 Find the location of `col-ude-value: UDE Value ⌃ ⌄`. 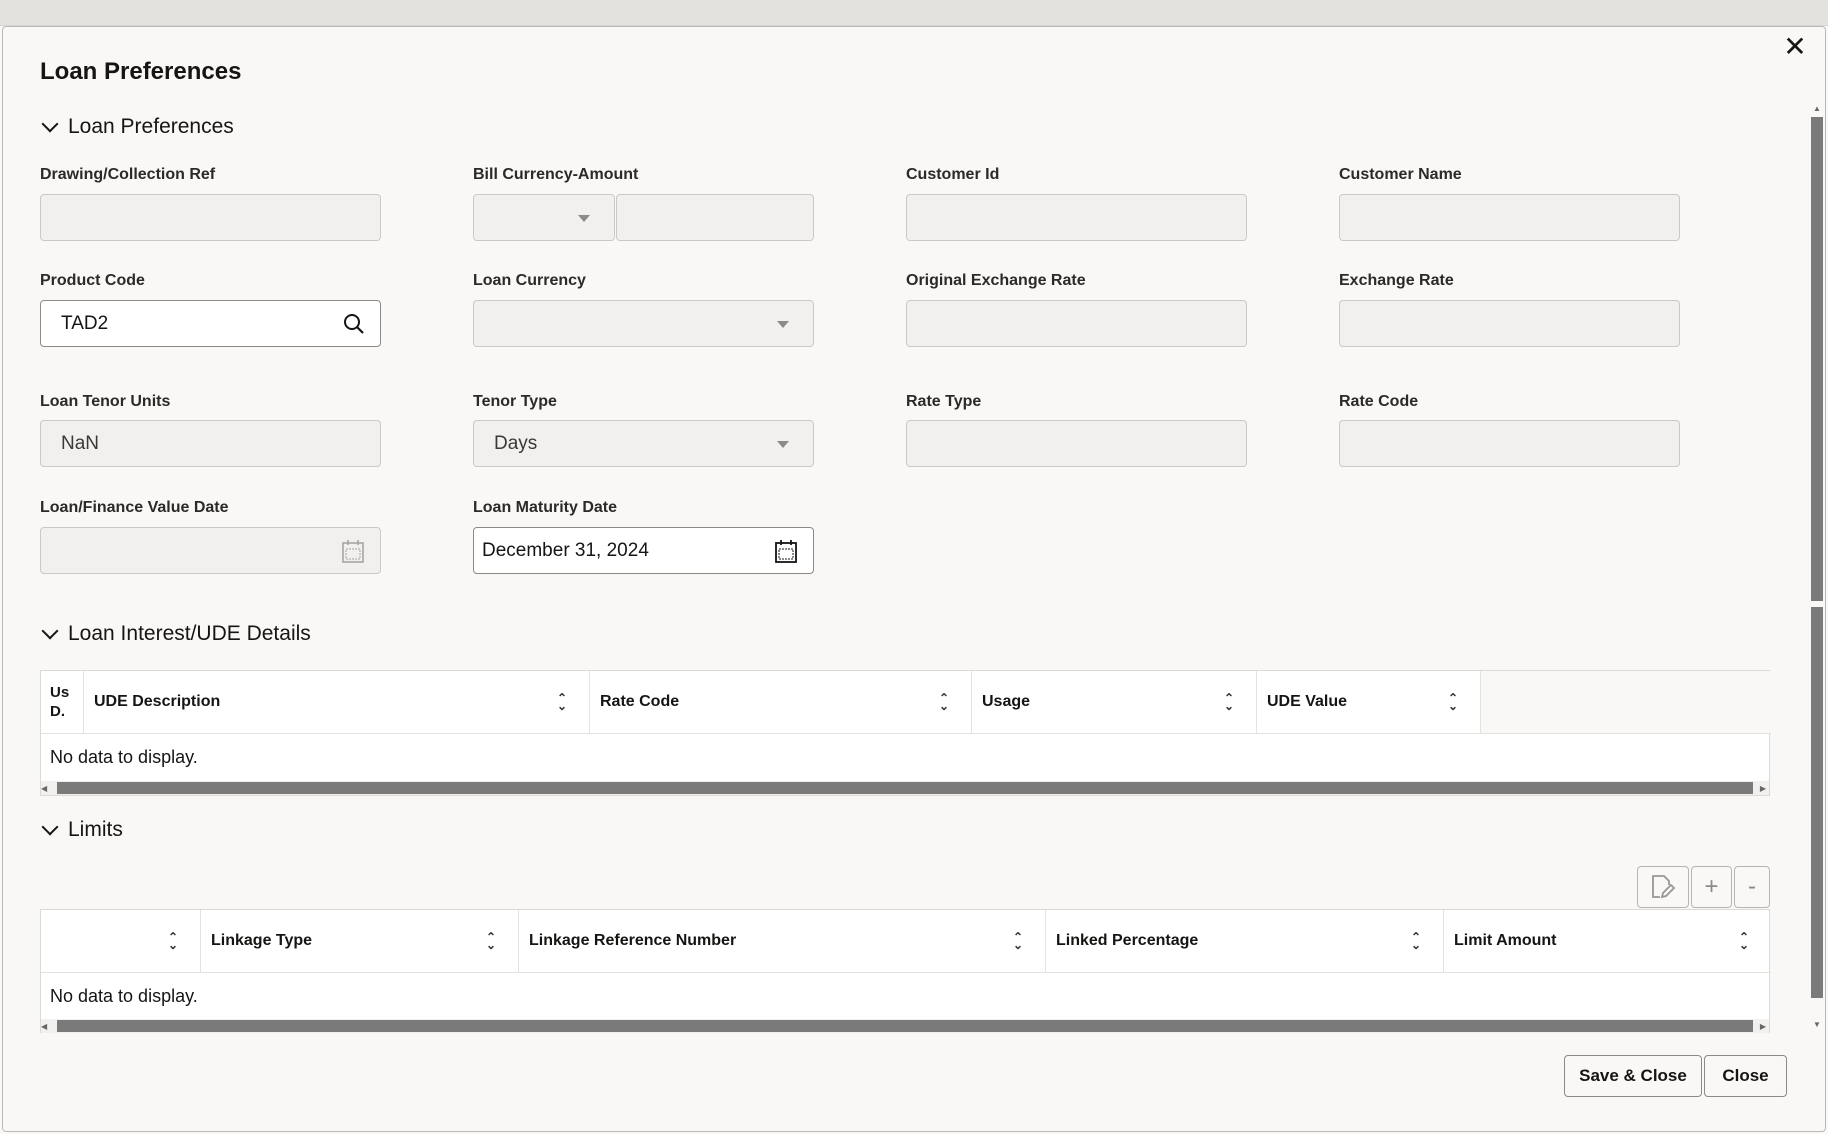

col-ude-value: UDE Value ⌃ ⌄ is located at coordinates (1369, 702).